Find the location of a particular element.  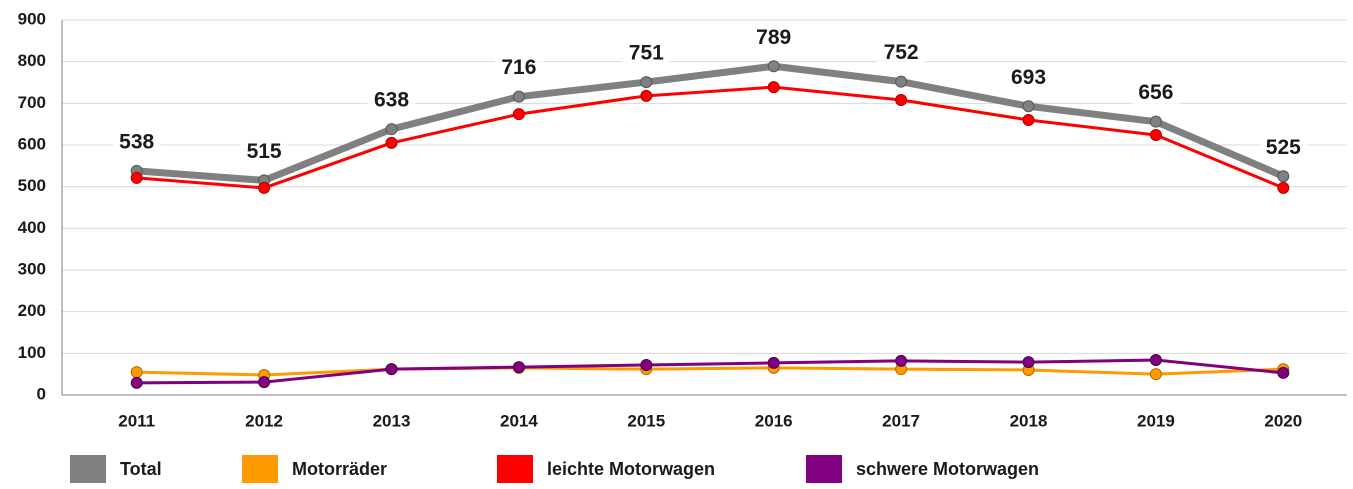

legend-label: Total is located at coordinates (141, 469).